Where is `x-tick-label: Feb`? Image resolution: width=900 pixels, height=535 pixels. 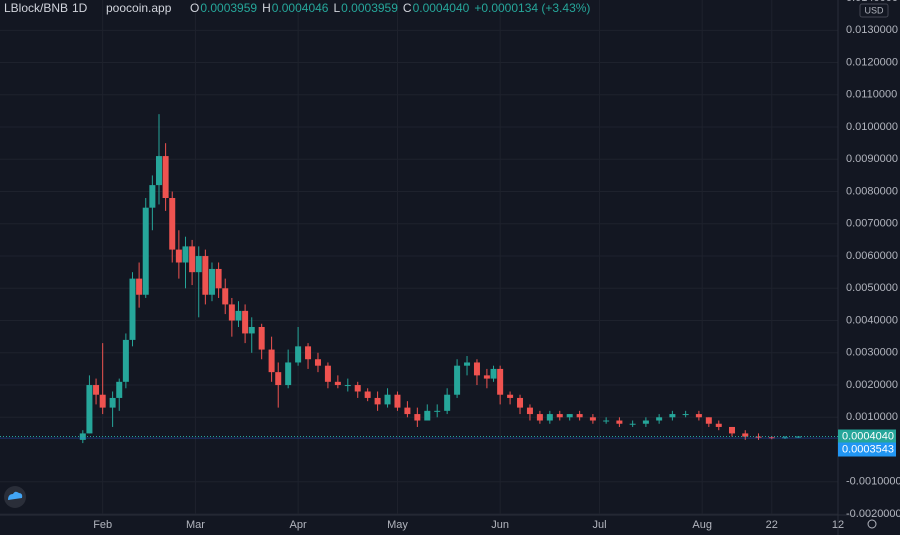 x-tick-label: Feb is located at coordinates (102, 525).